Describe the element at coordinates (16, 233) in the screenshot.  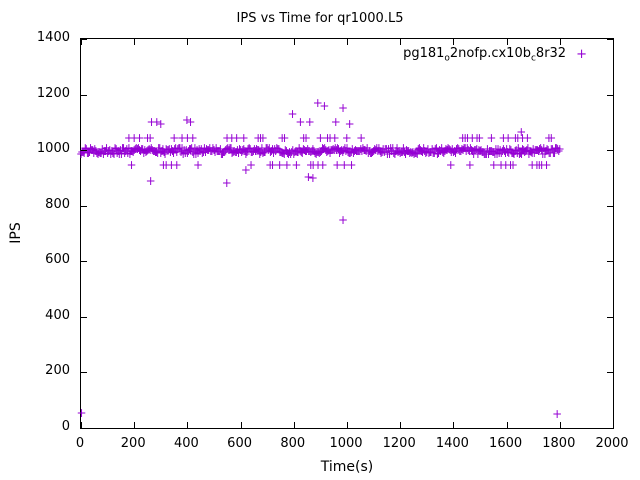
I see `y-axis-label: IPS` at that location.